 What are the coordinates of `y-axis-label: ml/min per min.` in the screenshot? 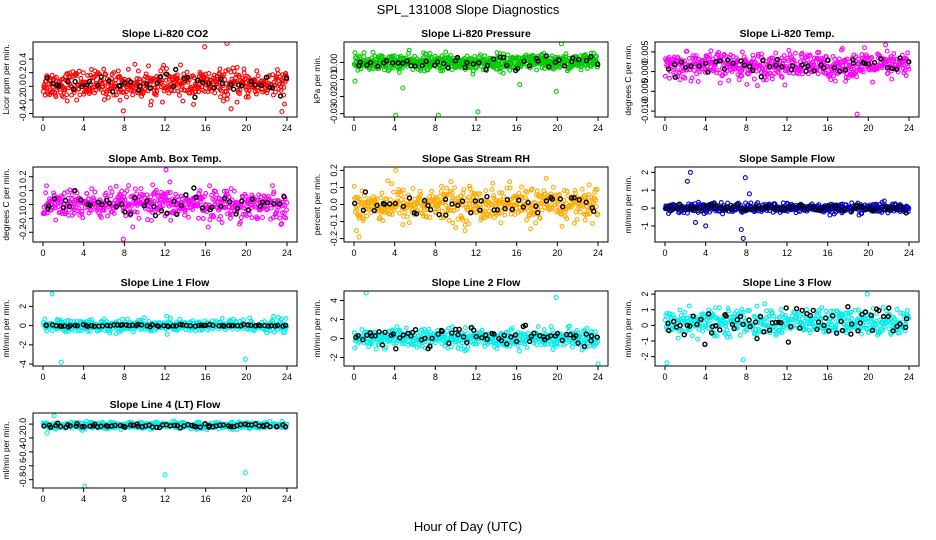 It's located at (628, 328).